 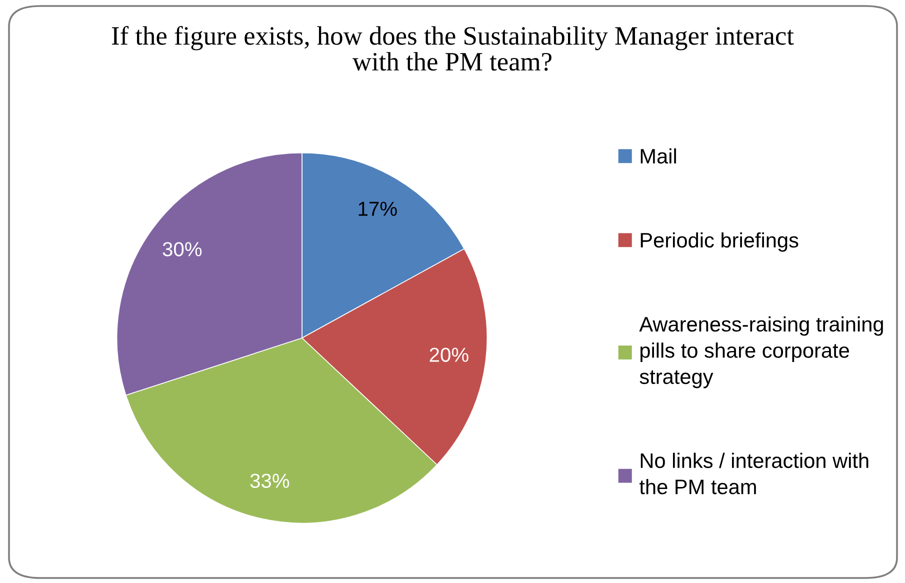 What do you see at coordinates (719, 242) in the screenshot?
I see `legend-label: Periodic briefings` at bounding box center [719, 242].